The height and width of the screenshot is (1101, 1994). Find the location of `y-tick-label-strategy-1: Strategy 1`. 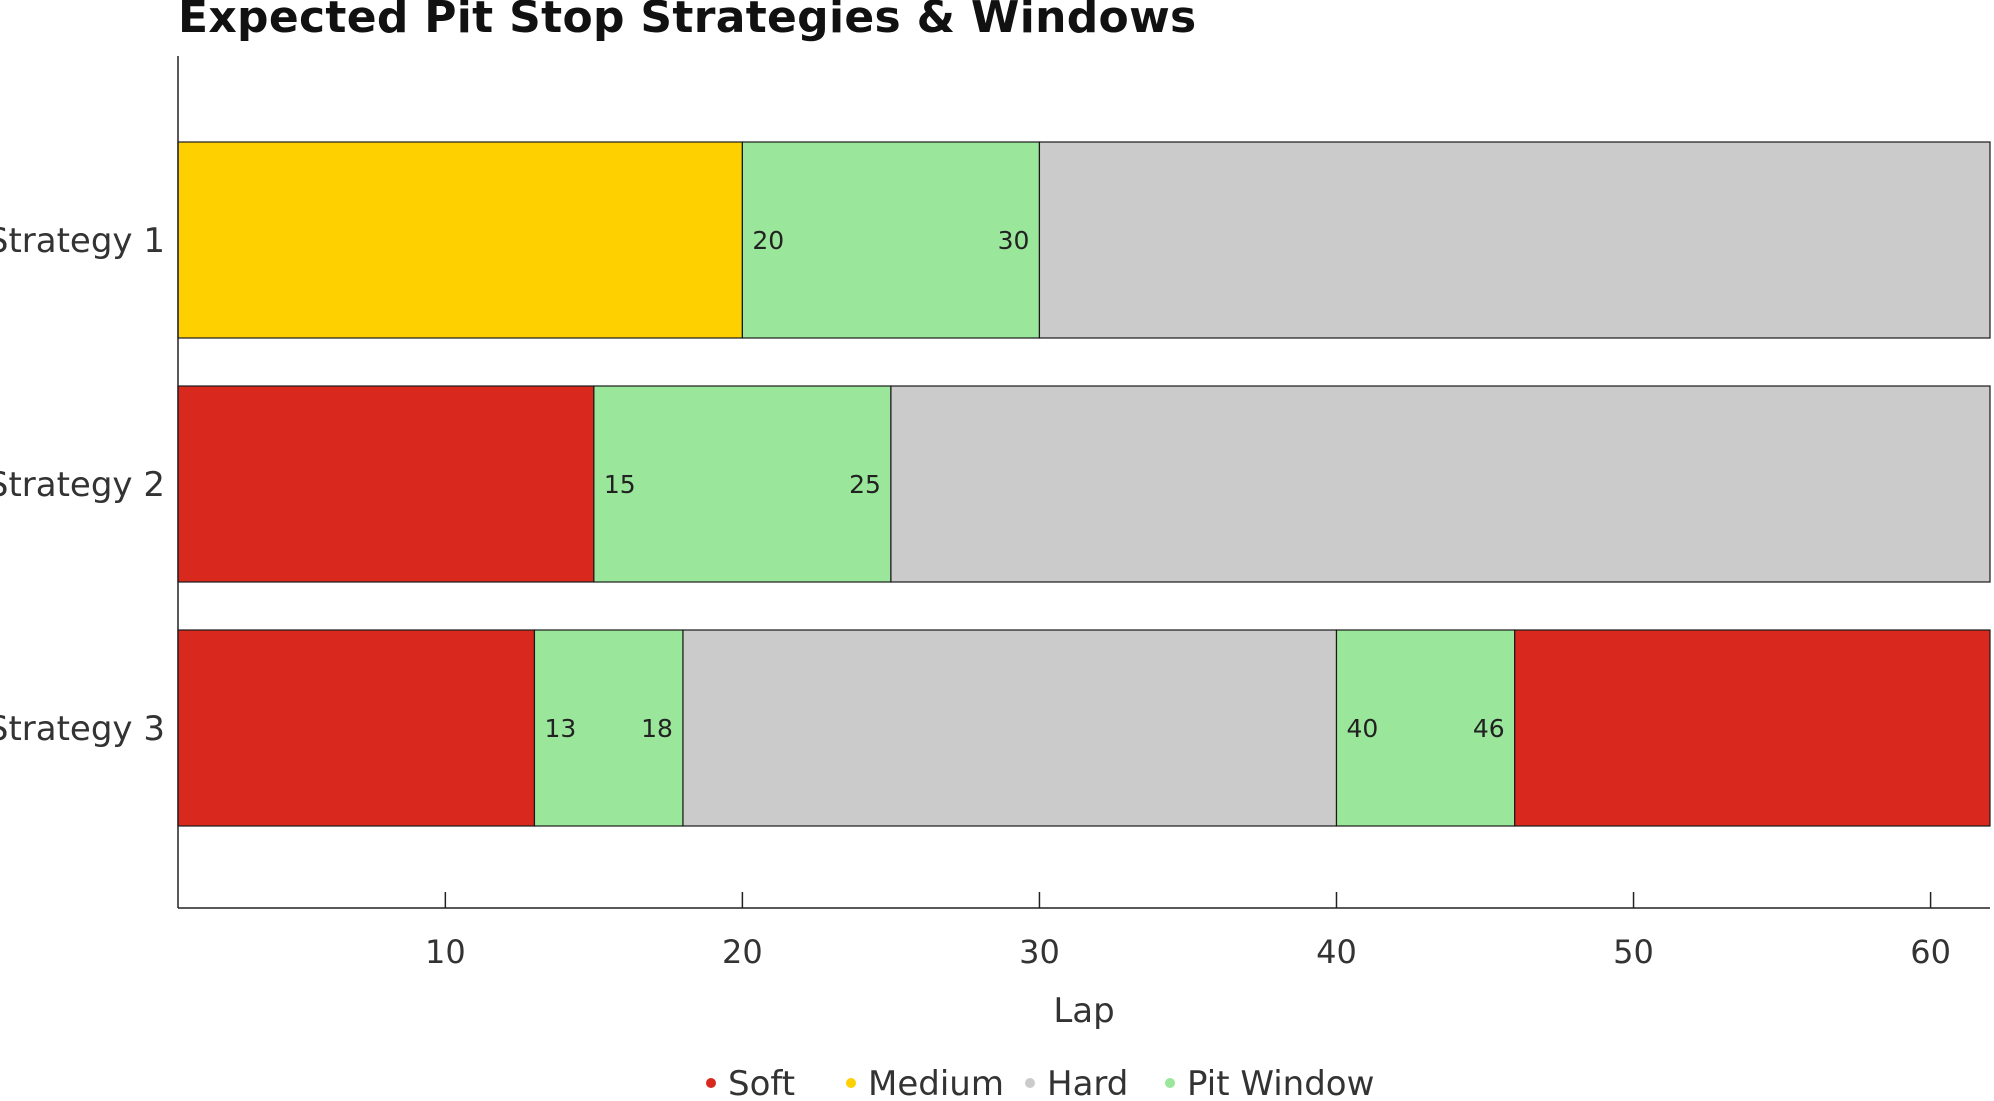

y-tick-label-strategy-1: Strategy 1 is located at coordinates (82, 241).